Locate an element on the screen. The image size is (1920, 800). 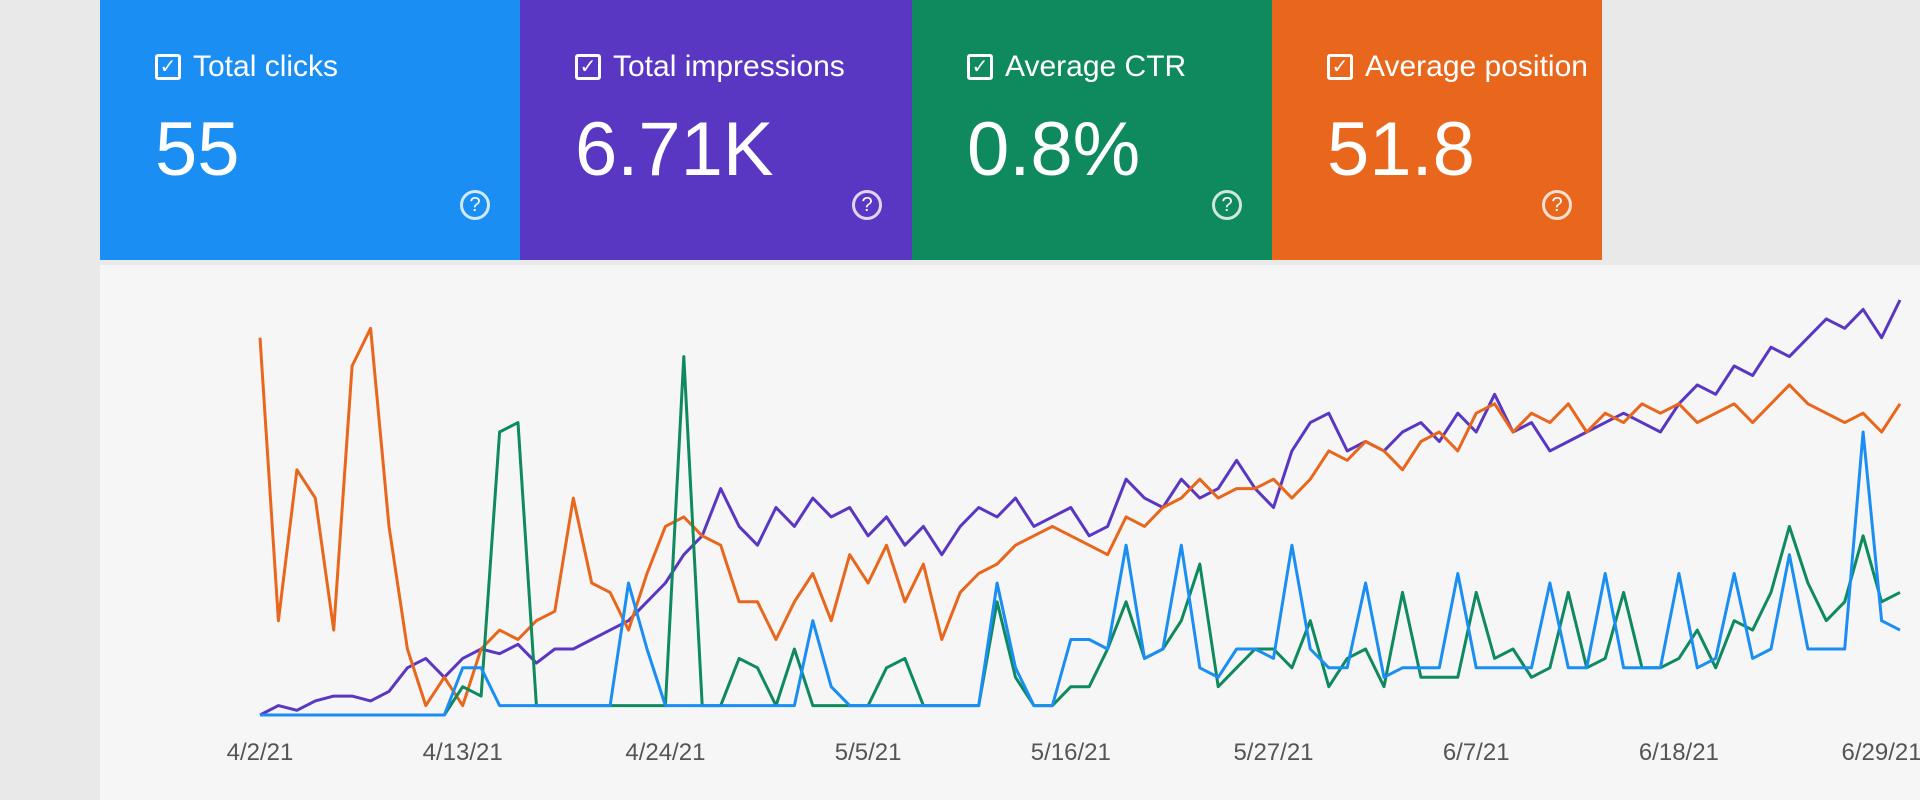
metric-card: ✓ Average position 51.8? is located at coordinates (1437, 130).